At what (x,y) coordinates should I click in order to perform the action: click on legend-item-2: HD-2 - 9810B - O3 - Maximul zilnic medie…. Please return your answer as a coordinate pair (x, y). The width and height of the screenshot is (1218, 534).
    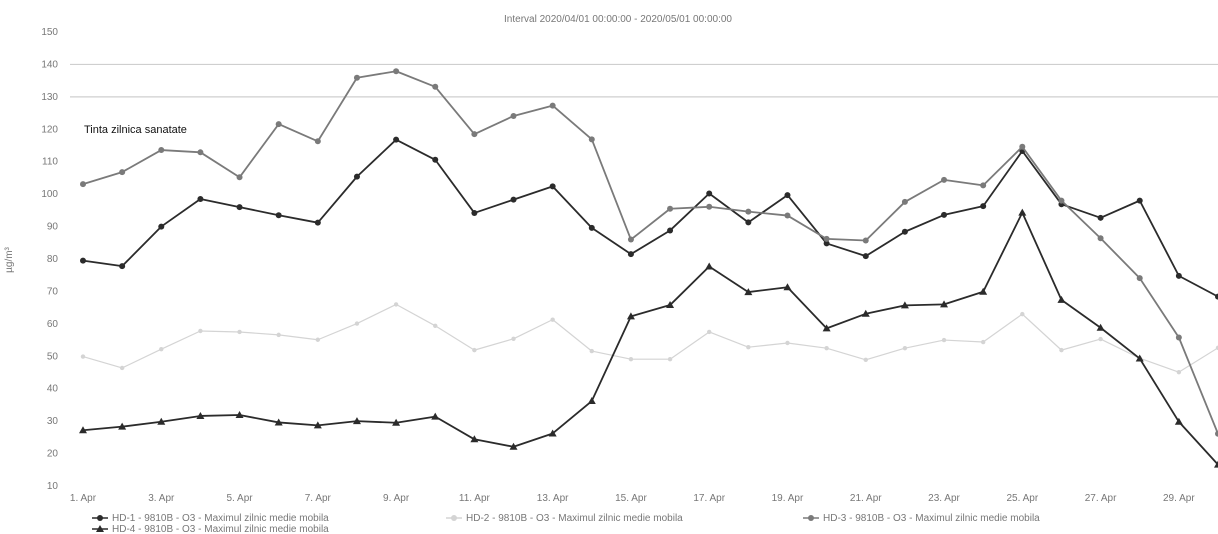
    Looking at the image, I should click on (564, 518).